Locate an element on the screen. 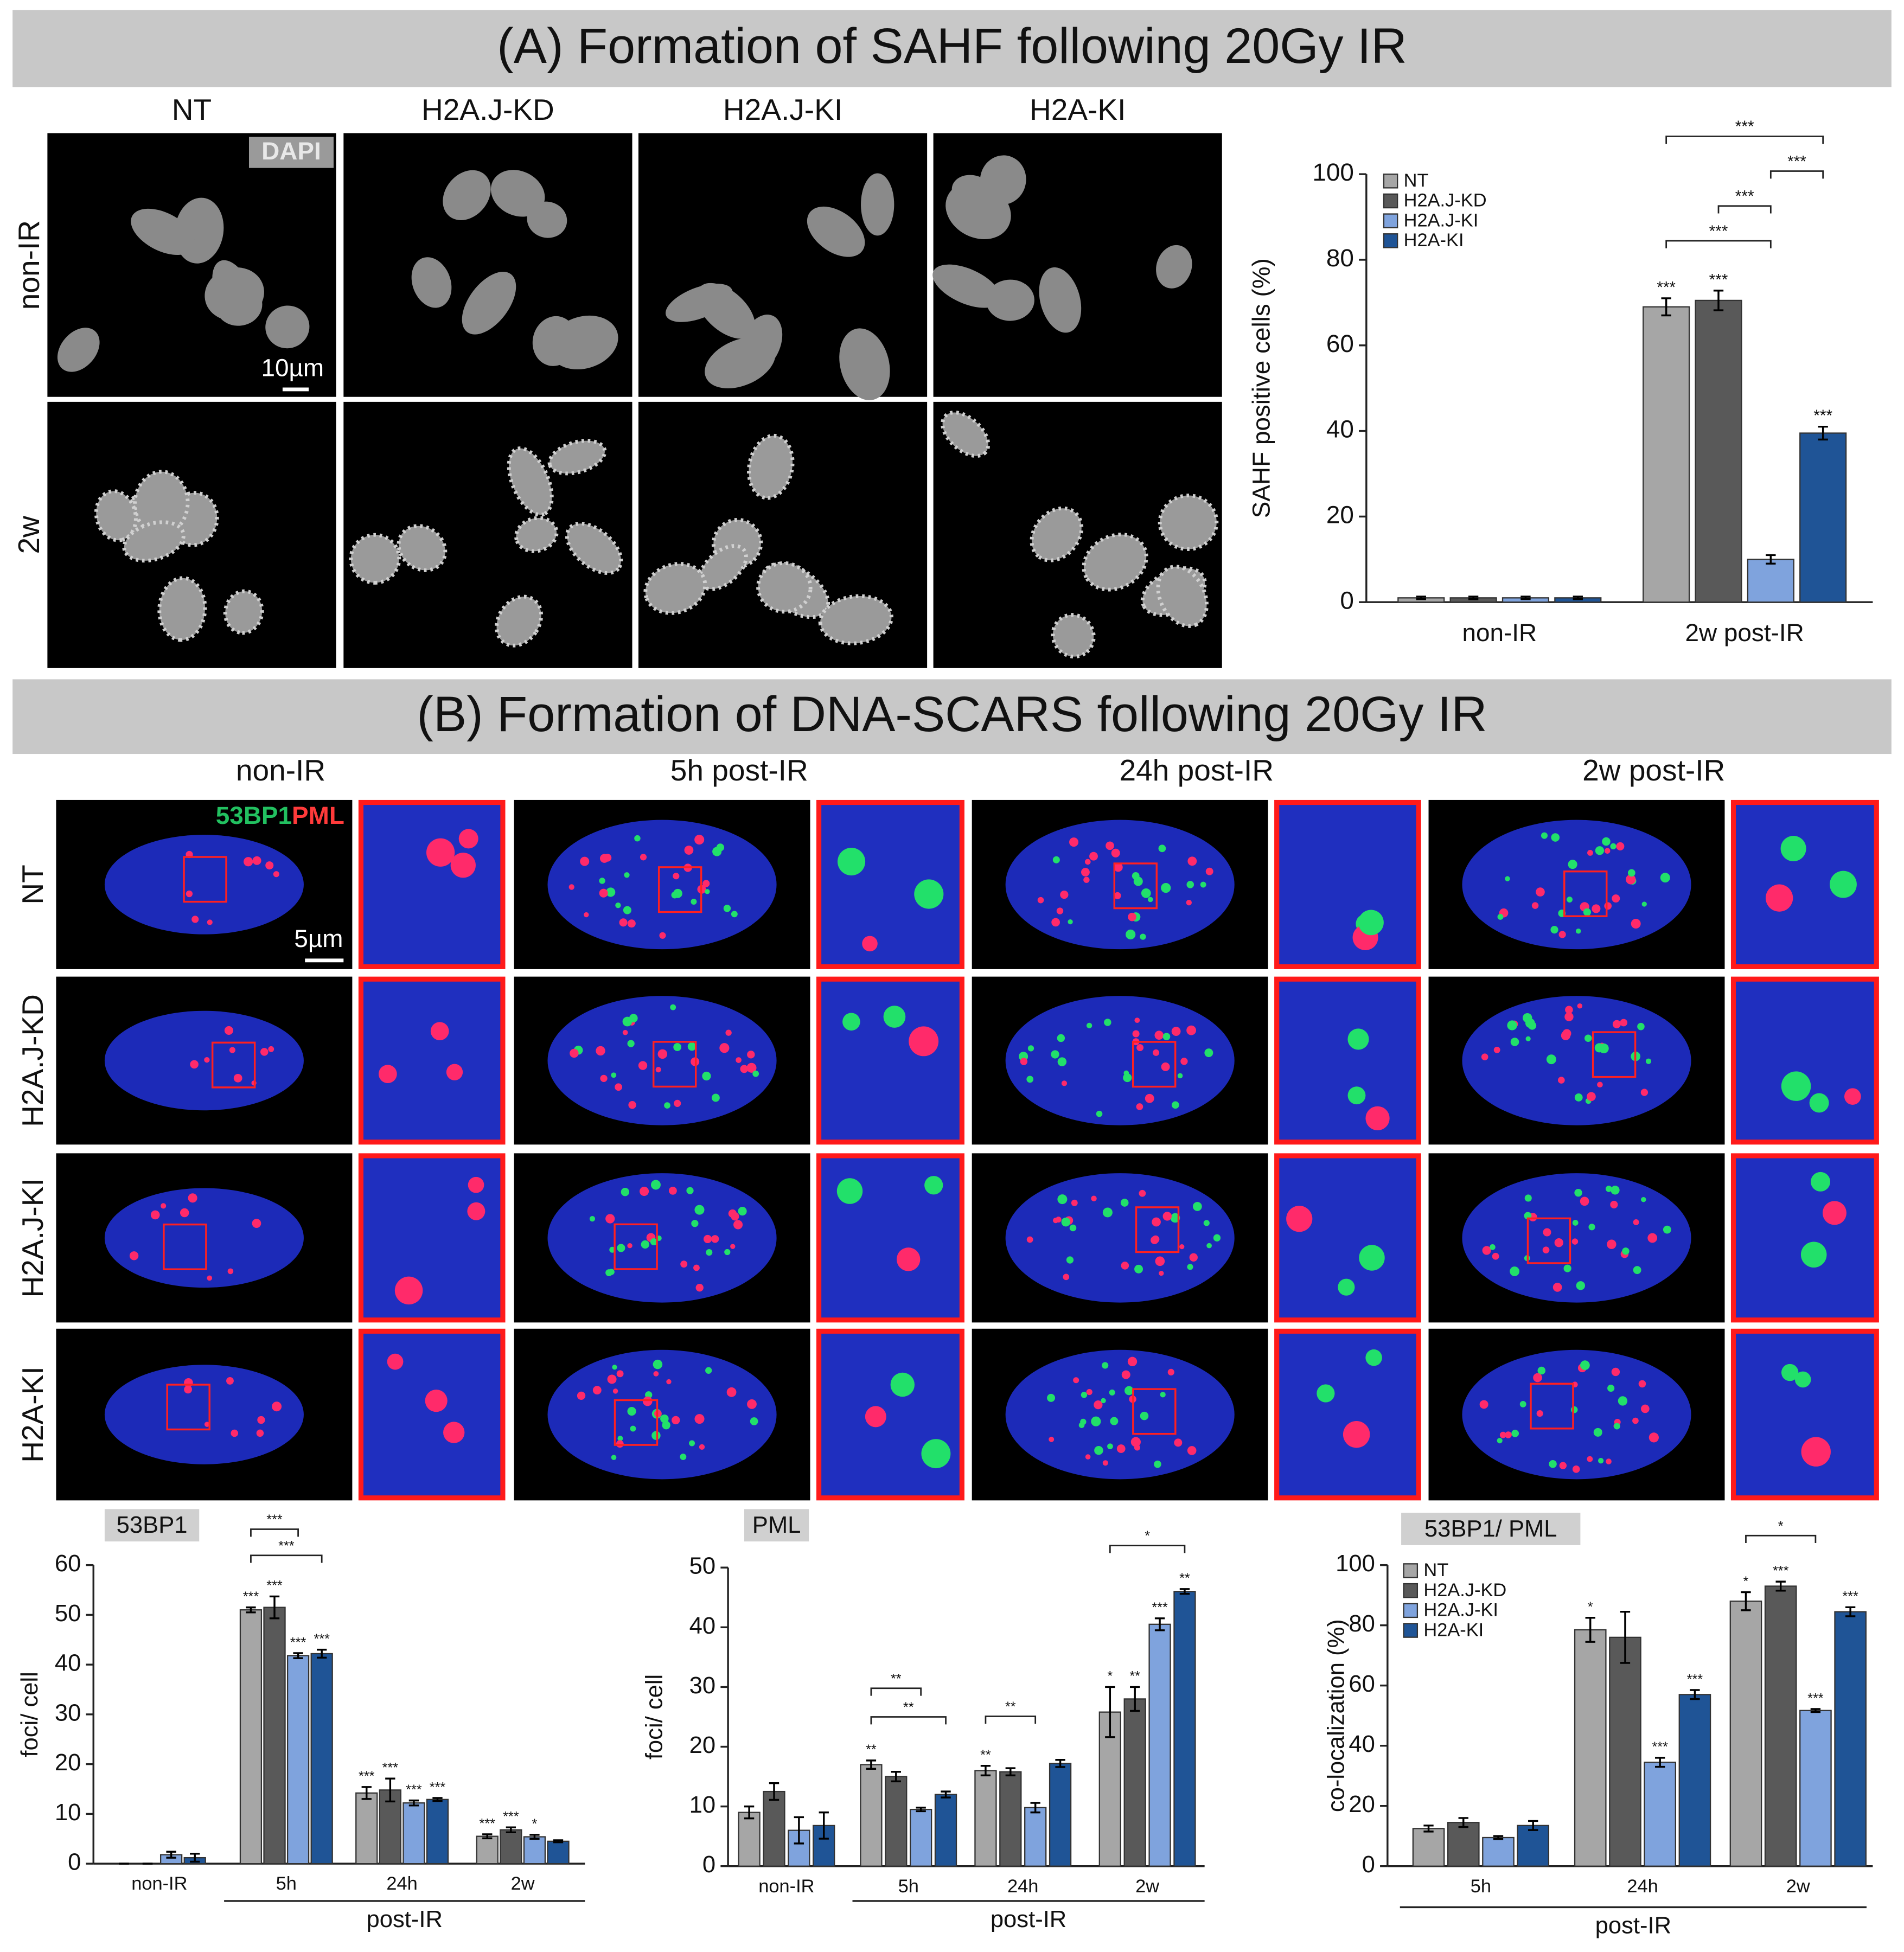 The width and height of the screenshot is (1904, 1952). scale-bar-label: 5µm is located at coordinates (318, 938).